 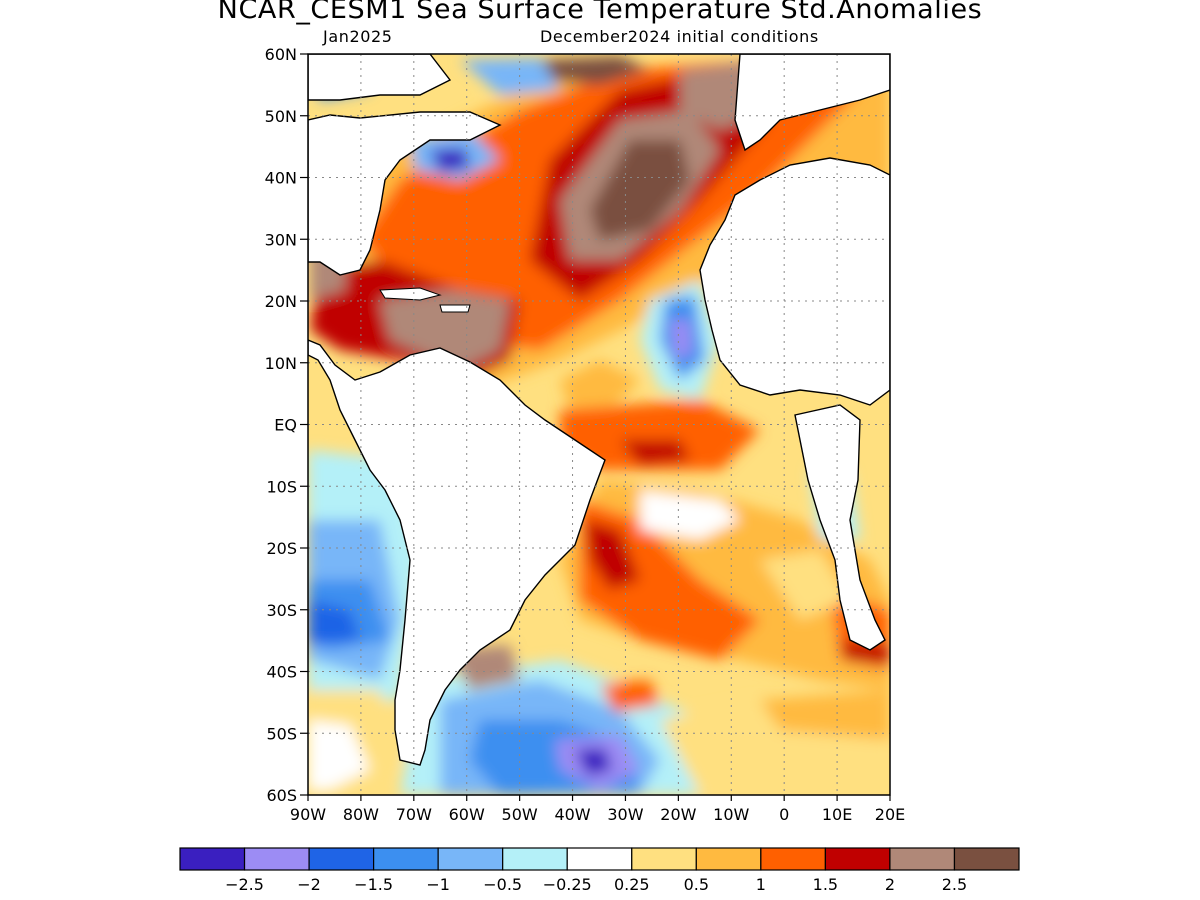 What do you see at coordinates (308, 814) in the screenshot?
I see `lon-tick-label: 90W` at bounding box center [308, 814].